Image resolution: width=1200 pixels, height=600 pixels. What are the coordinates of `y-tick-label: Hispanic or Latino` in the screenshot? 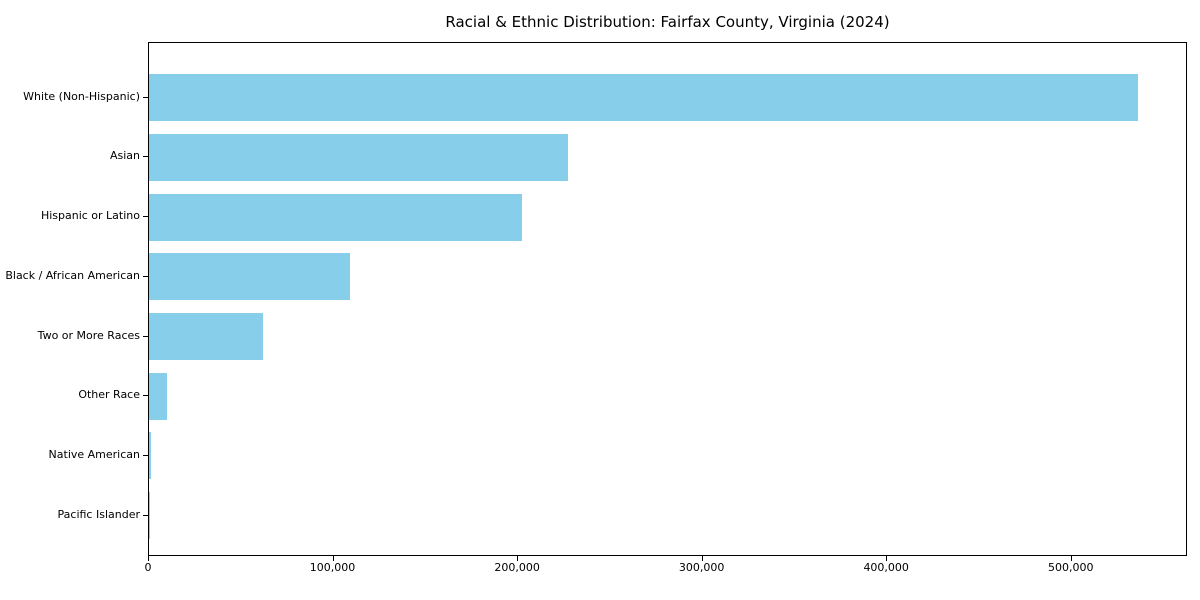 It's located at (90, 216).